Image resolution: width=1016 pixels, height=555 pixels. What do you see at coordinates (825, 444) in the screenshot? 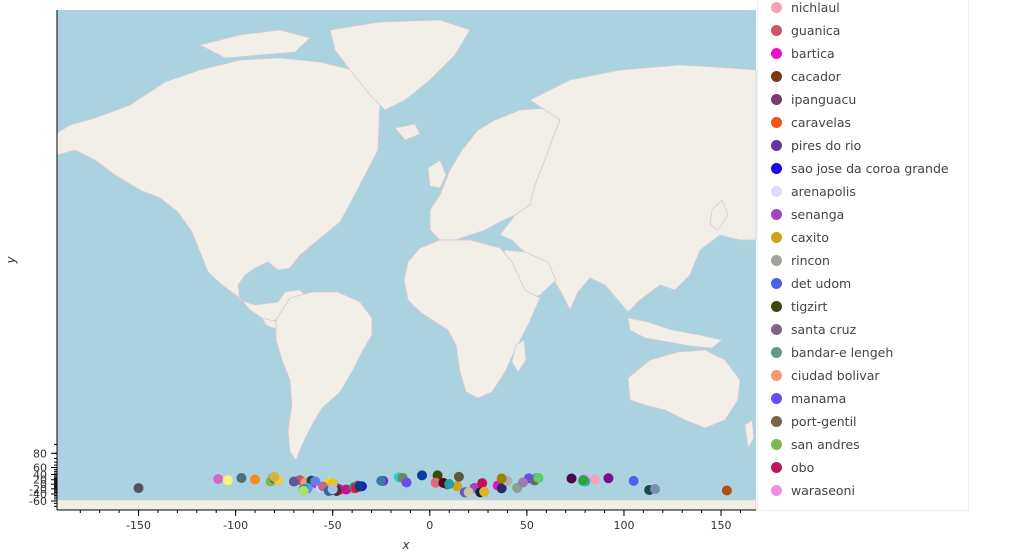
I see `legend-label: san andres` at bounding box center [825, 444].